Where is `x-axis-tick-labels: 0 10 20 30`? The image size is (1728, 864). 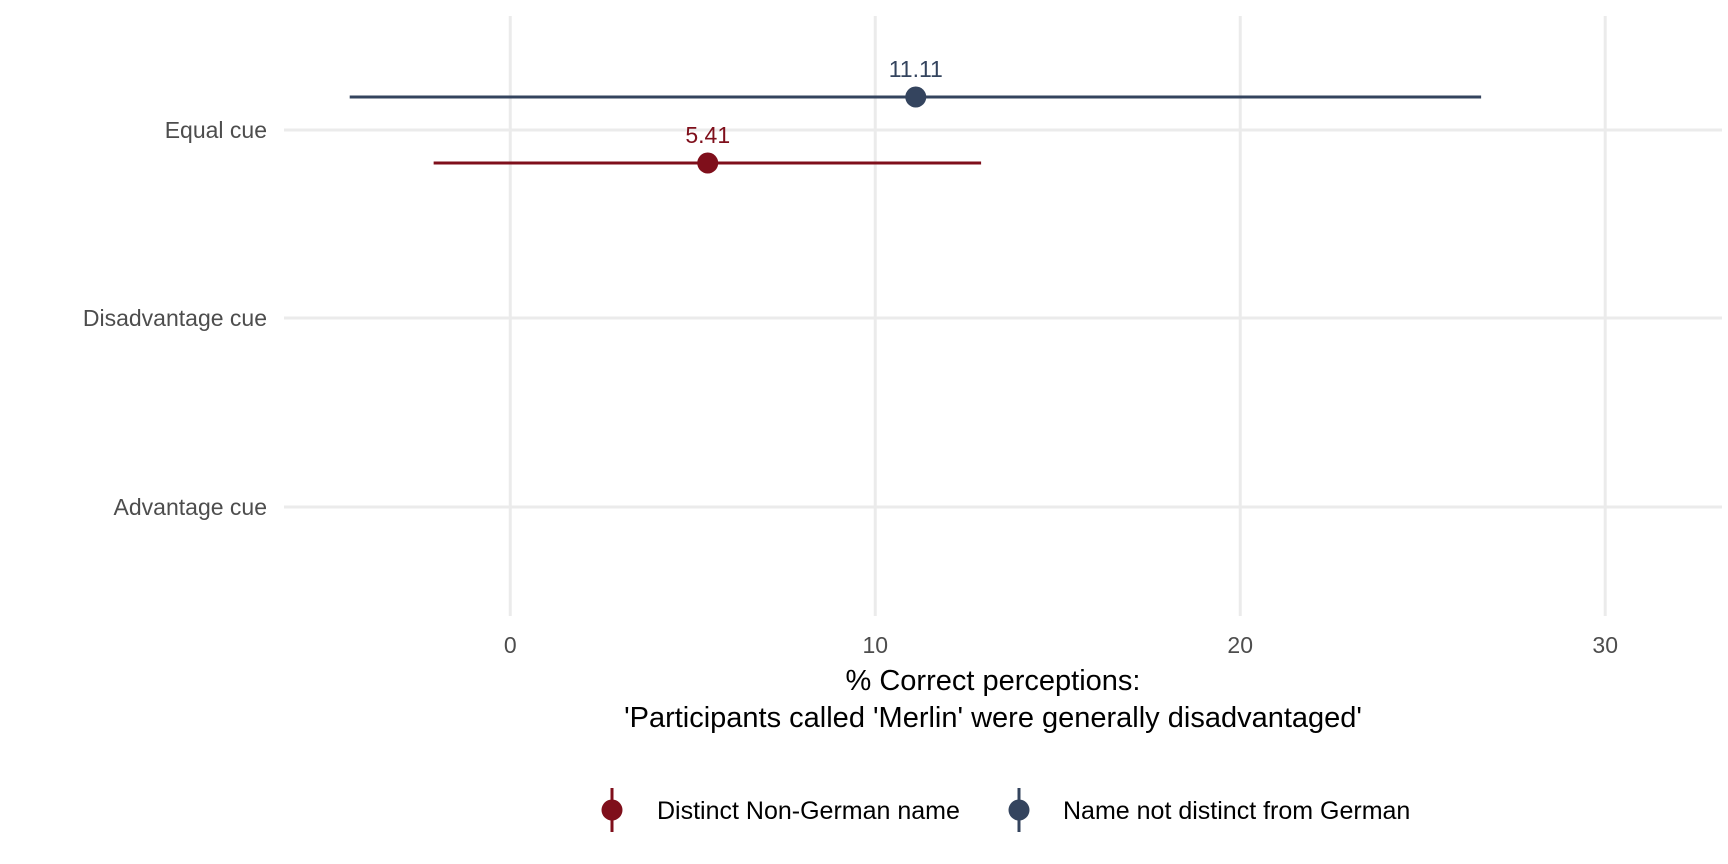 x-axis-tick-labels: 0 10 20 30 is located at coordinates (1061, 645).